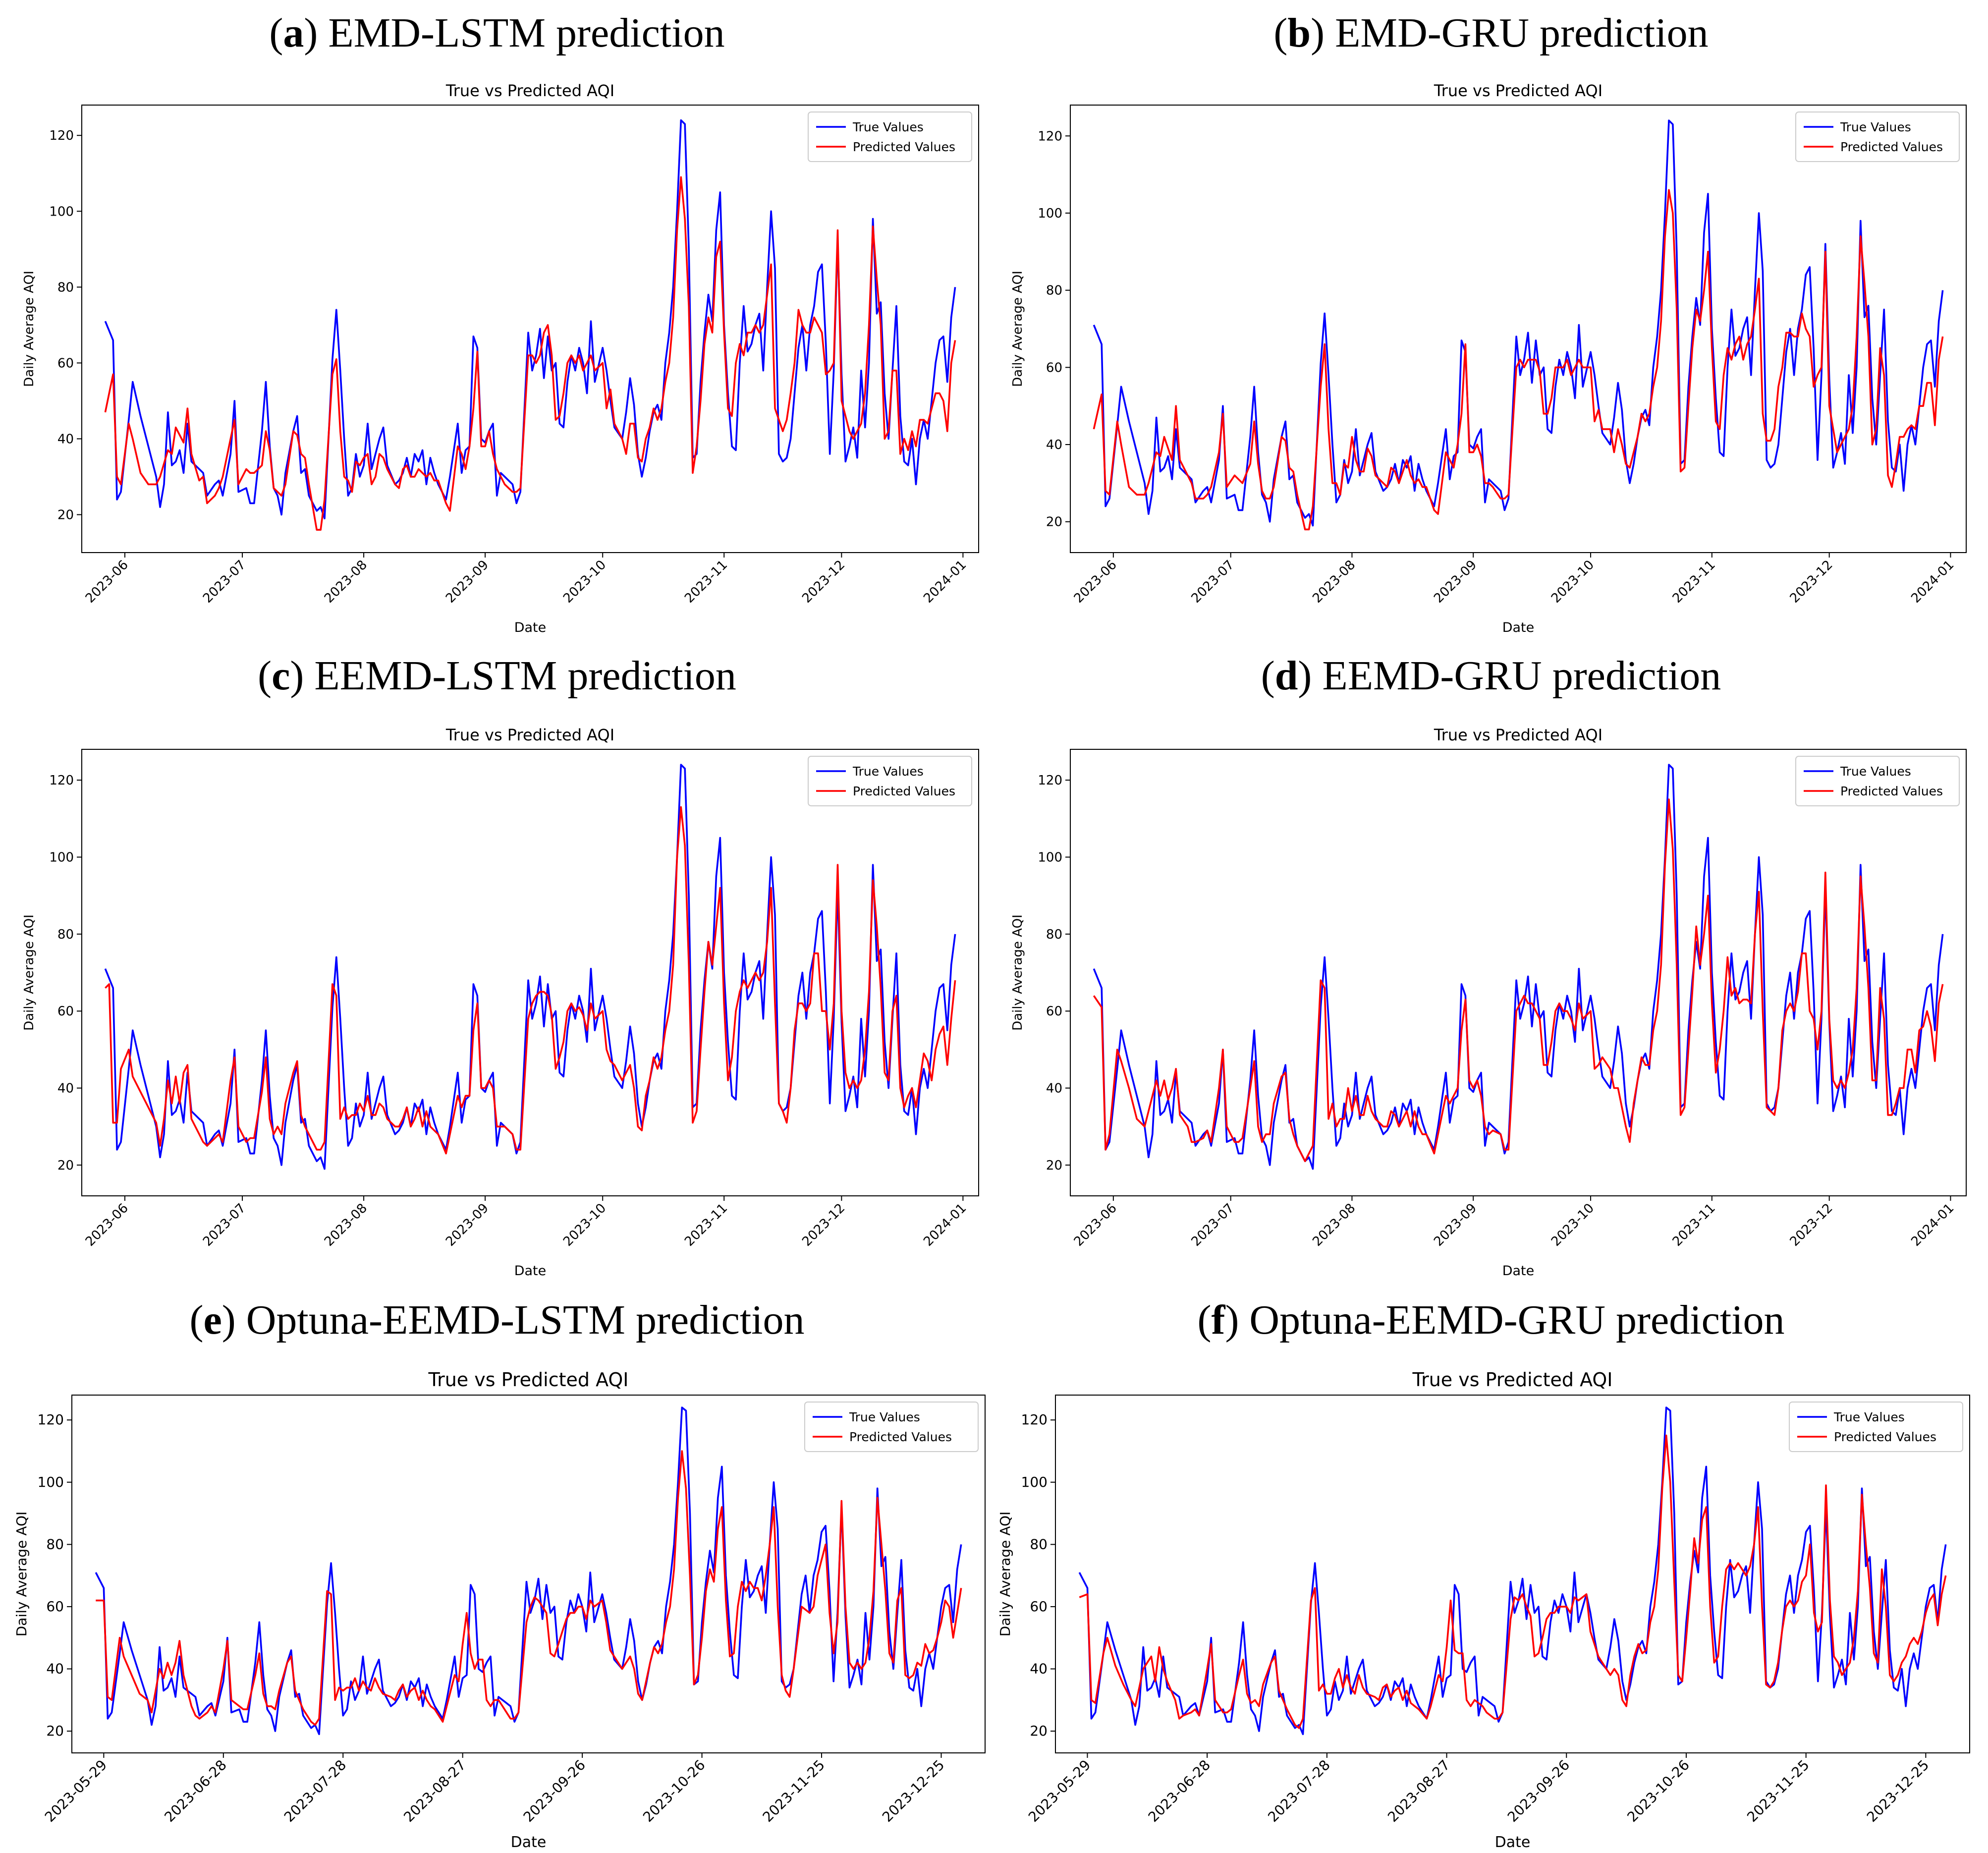  Describe the element at coordinates (1059, 1791) in the screenshot. I see `x-tick-label: 2023-05-29` at that location.